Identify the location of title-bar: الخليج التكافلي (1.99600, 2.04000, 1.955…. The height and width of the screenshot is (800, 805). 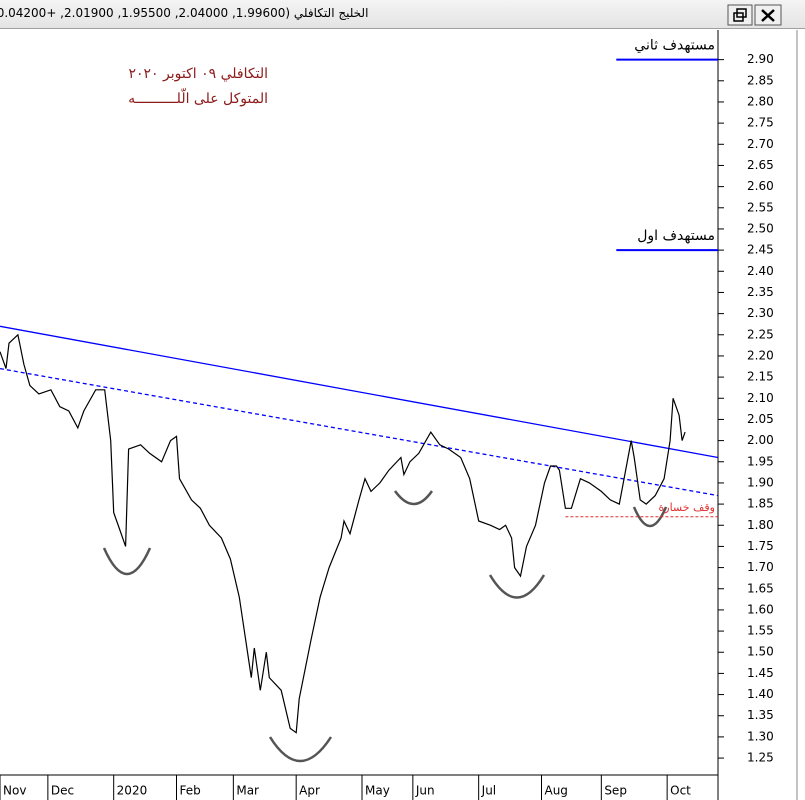
(402, 14).